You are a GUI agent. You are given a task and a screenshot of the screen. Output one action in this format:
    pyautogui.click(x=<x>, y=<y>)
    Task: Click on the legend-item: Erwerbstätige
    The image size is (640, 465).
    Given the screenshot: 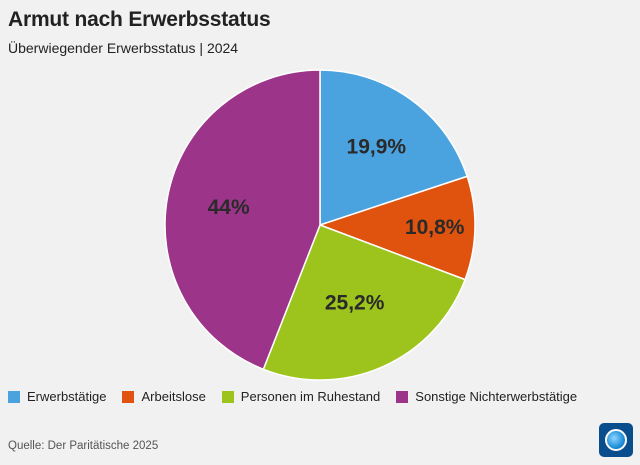 What is the action you would take?
    pyautogui.click(x=57, y=396)
    